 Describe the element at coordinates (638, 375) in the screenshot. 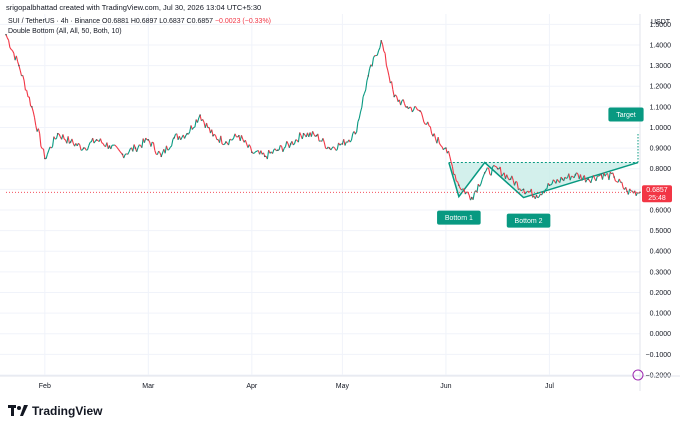

I see `chart-settings-icon` at that location.